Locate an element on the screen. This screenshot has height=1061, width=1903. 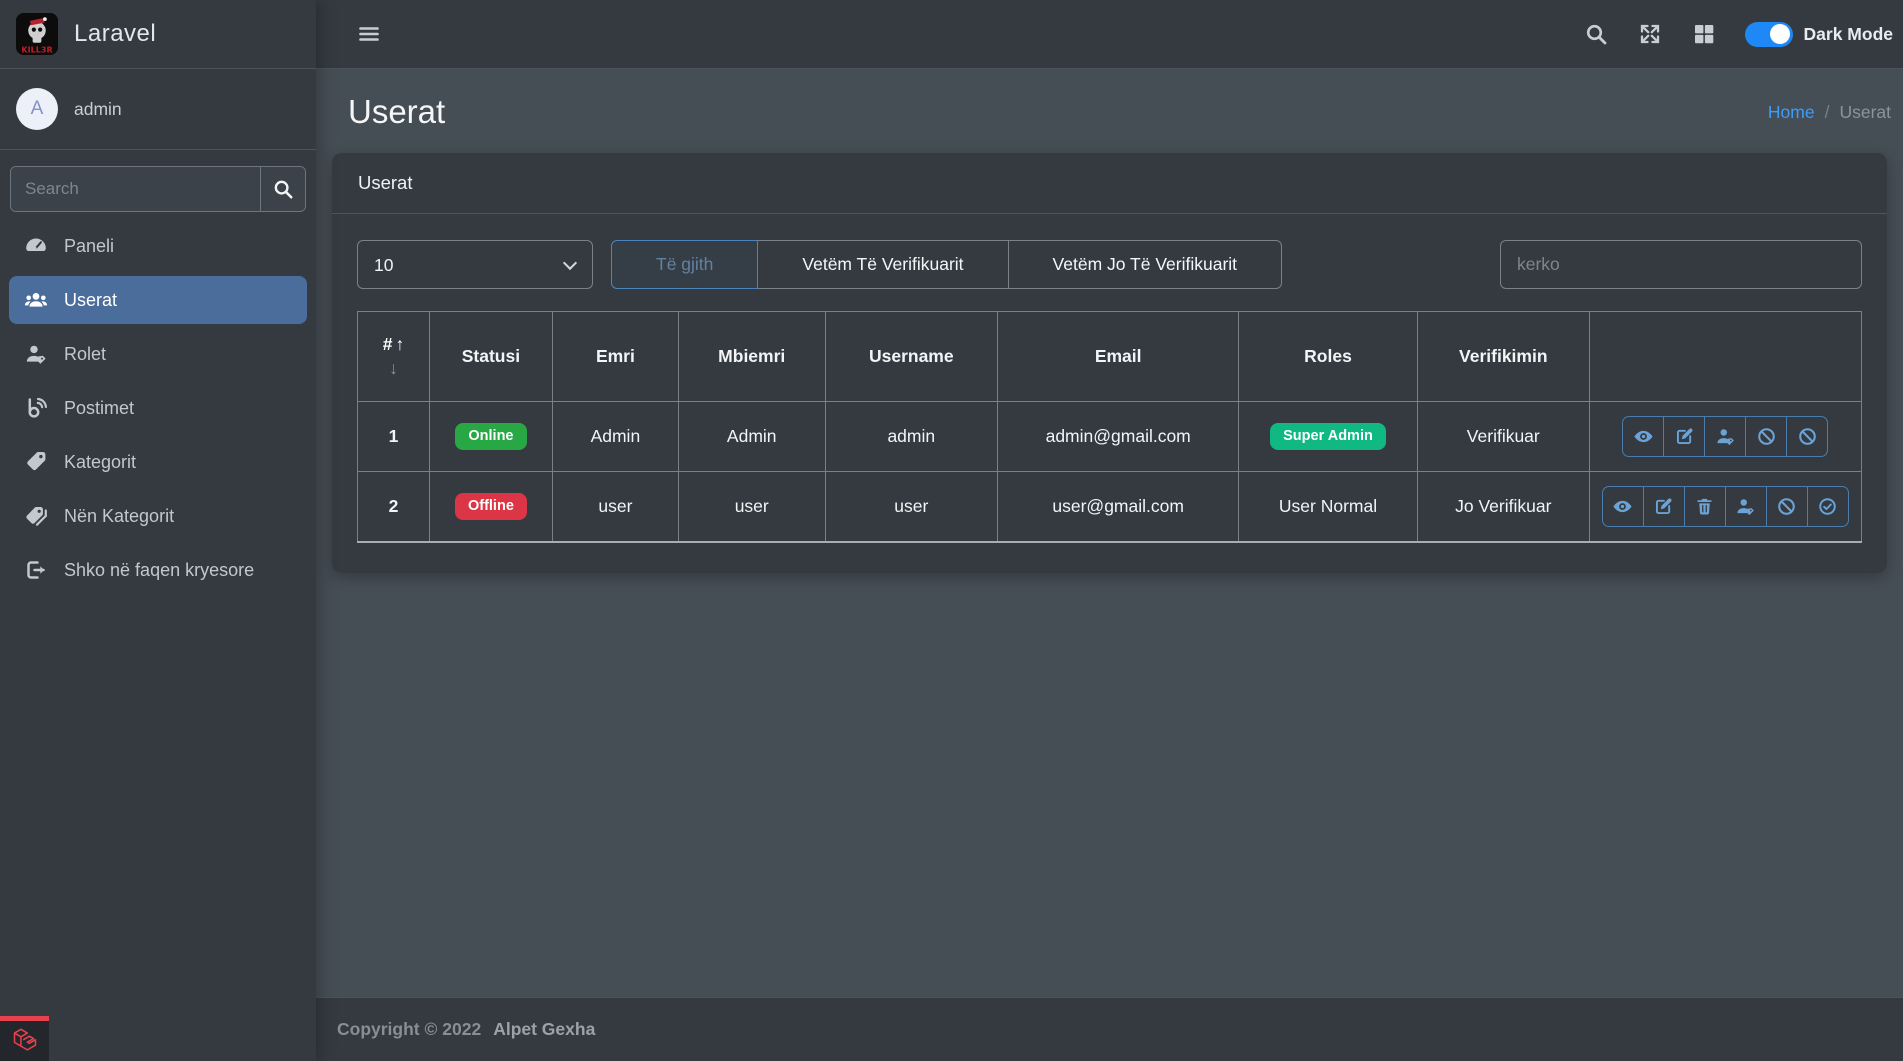
header-statusi: Statusi is located at coordinates (490, 356).